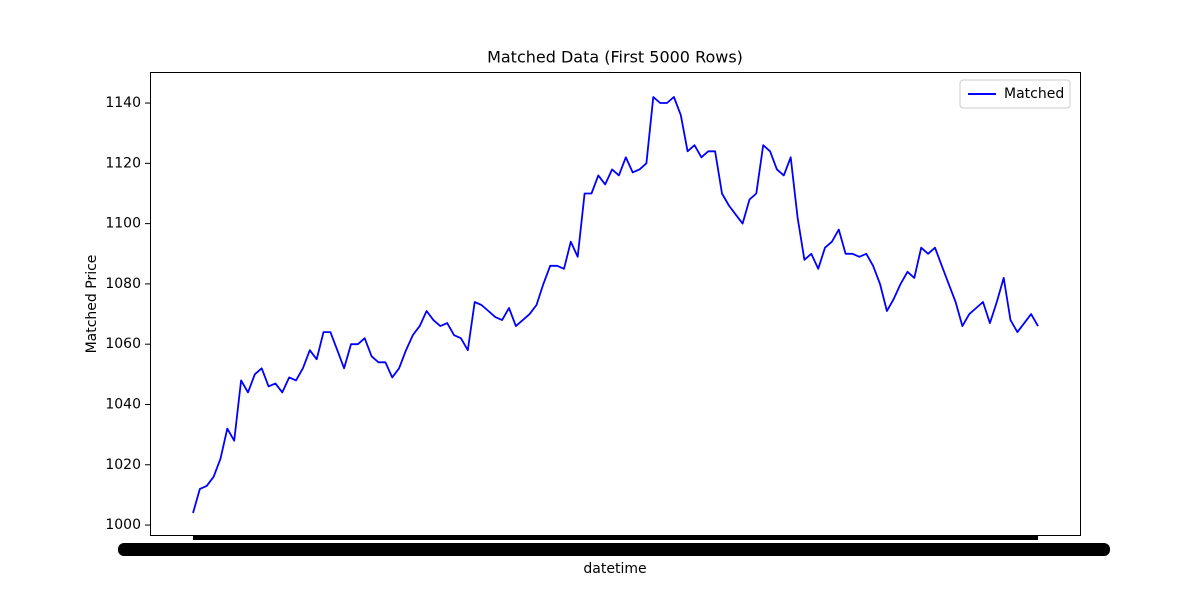  I want to click on y-tick-label: 1100, so click(123, 224).